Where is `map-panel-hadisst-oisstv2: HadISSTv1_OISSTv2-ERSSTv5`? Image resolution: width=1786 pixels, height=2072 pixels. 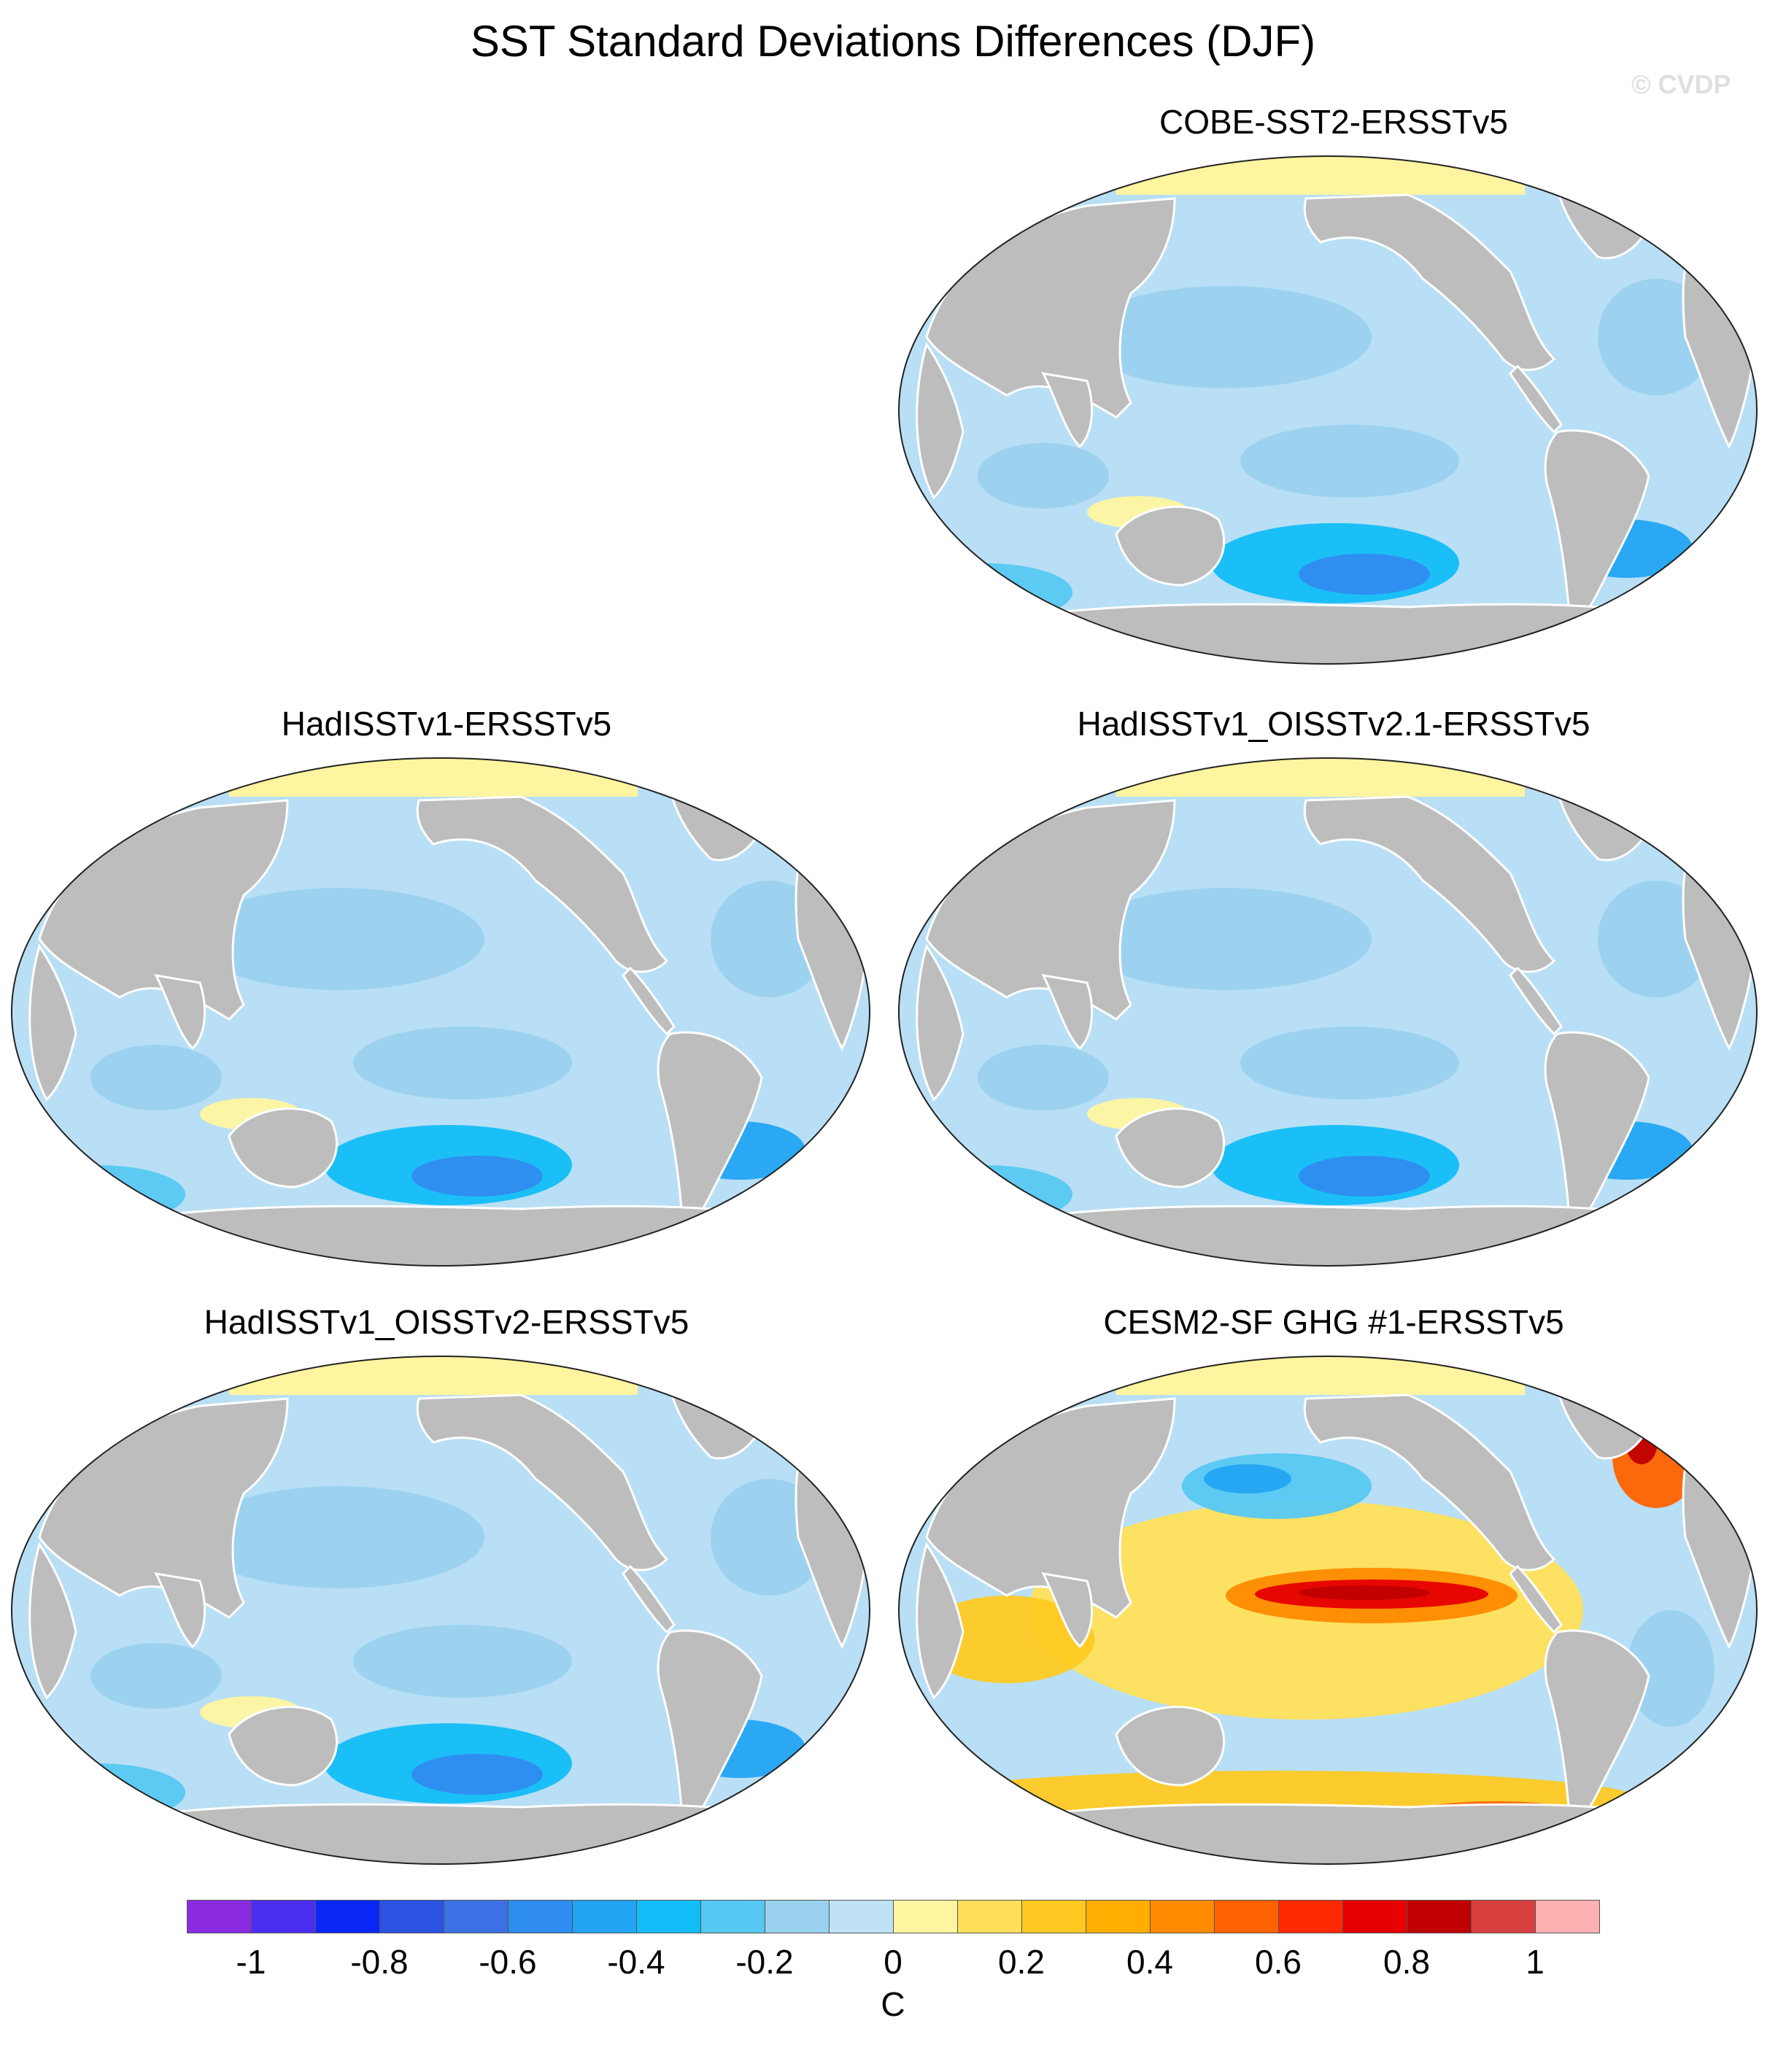 map-panel-hadisst-oisstv2: HadISSTv1_OISSTv2-ERSSTv5 is located at coordinates (446, 1601).